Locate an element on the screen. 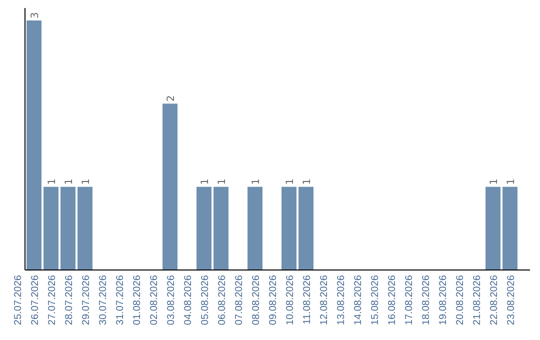  x-tick-label: 26.07.2026 is located at coordinates (35, 300).